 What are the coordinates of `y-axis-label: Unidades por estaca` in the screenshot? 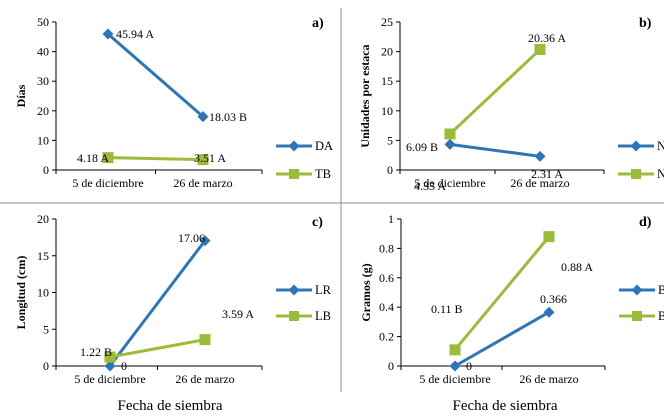 It's located at (365, 95).